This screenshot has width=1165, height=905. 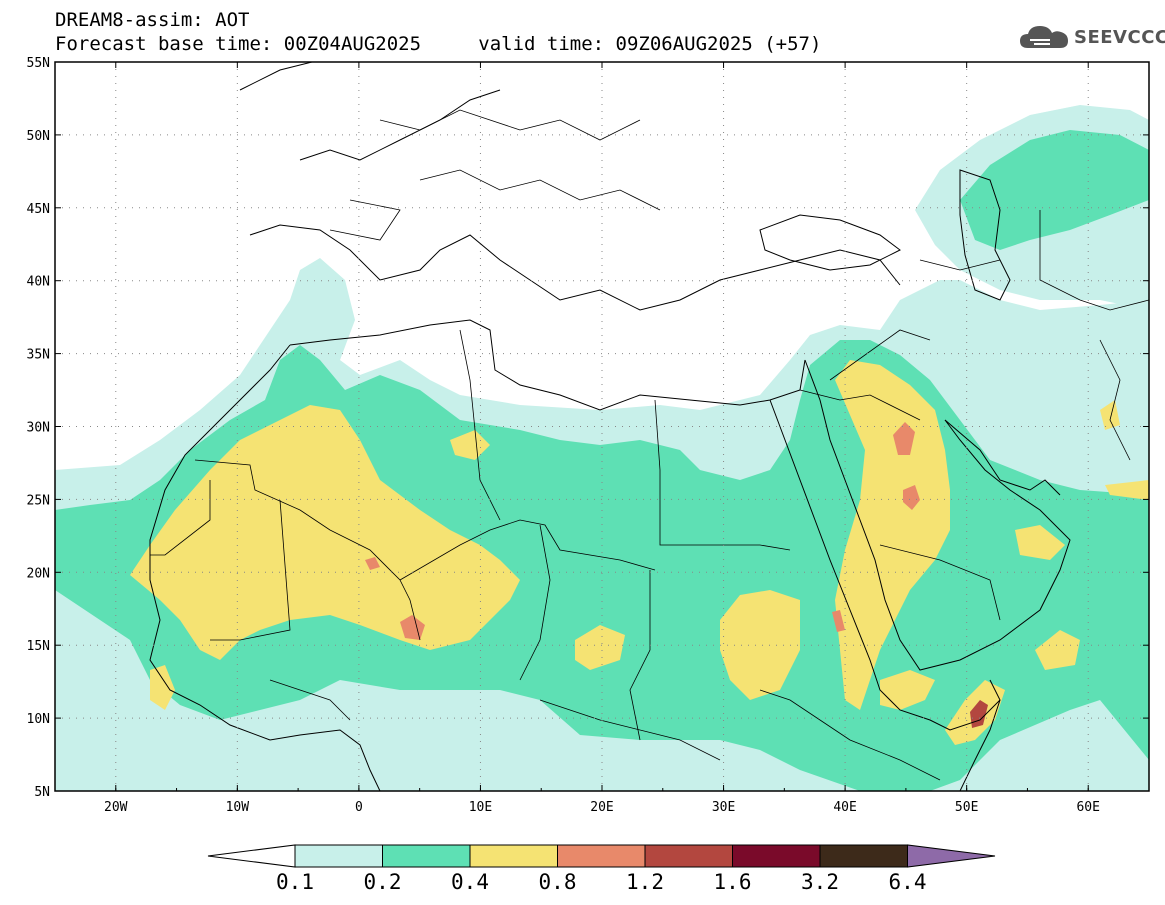 What do you see at coordinates (251, 856) in the screenshot?
I see `colorbar-below-arrow` at bounding box center [251, 856].